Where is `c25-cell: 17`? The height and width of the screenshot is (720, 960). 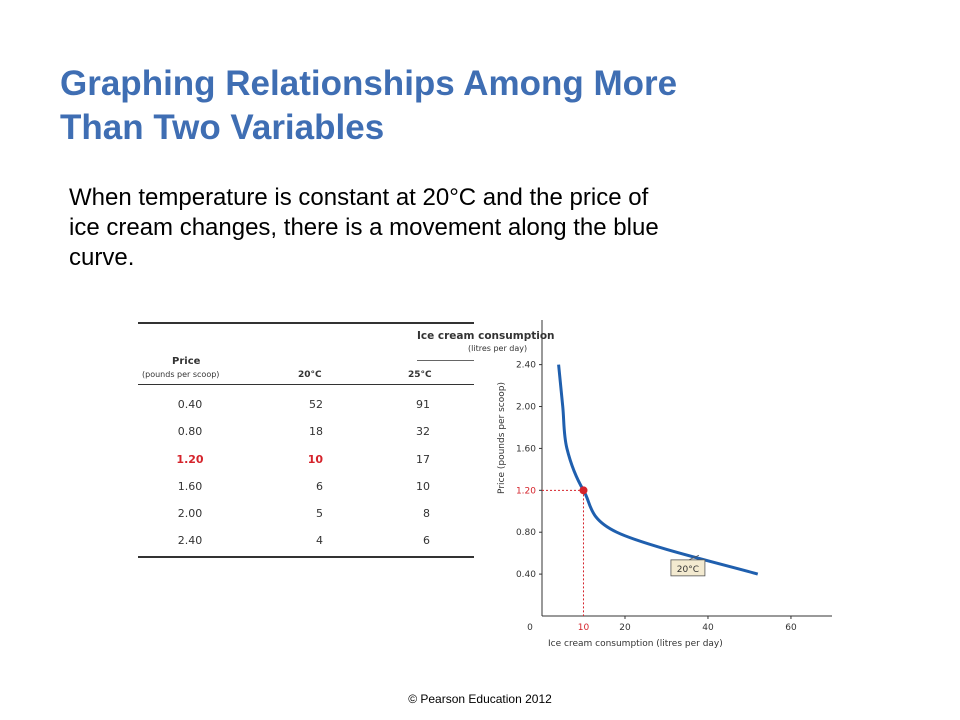 c25-cell: 17 is located at coordinates (423, 459).